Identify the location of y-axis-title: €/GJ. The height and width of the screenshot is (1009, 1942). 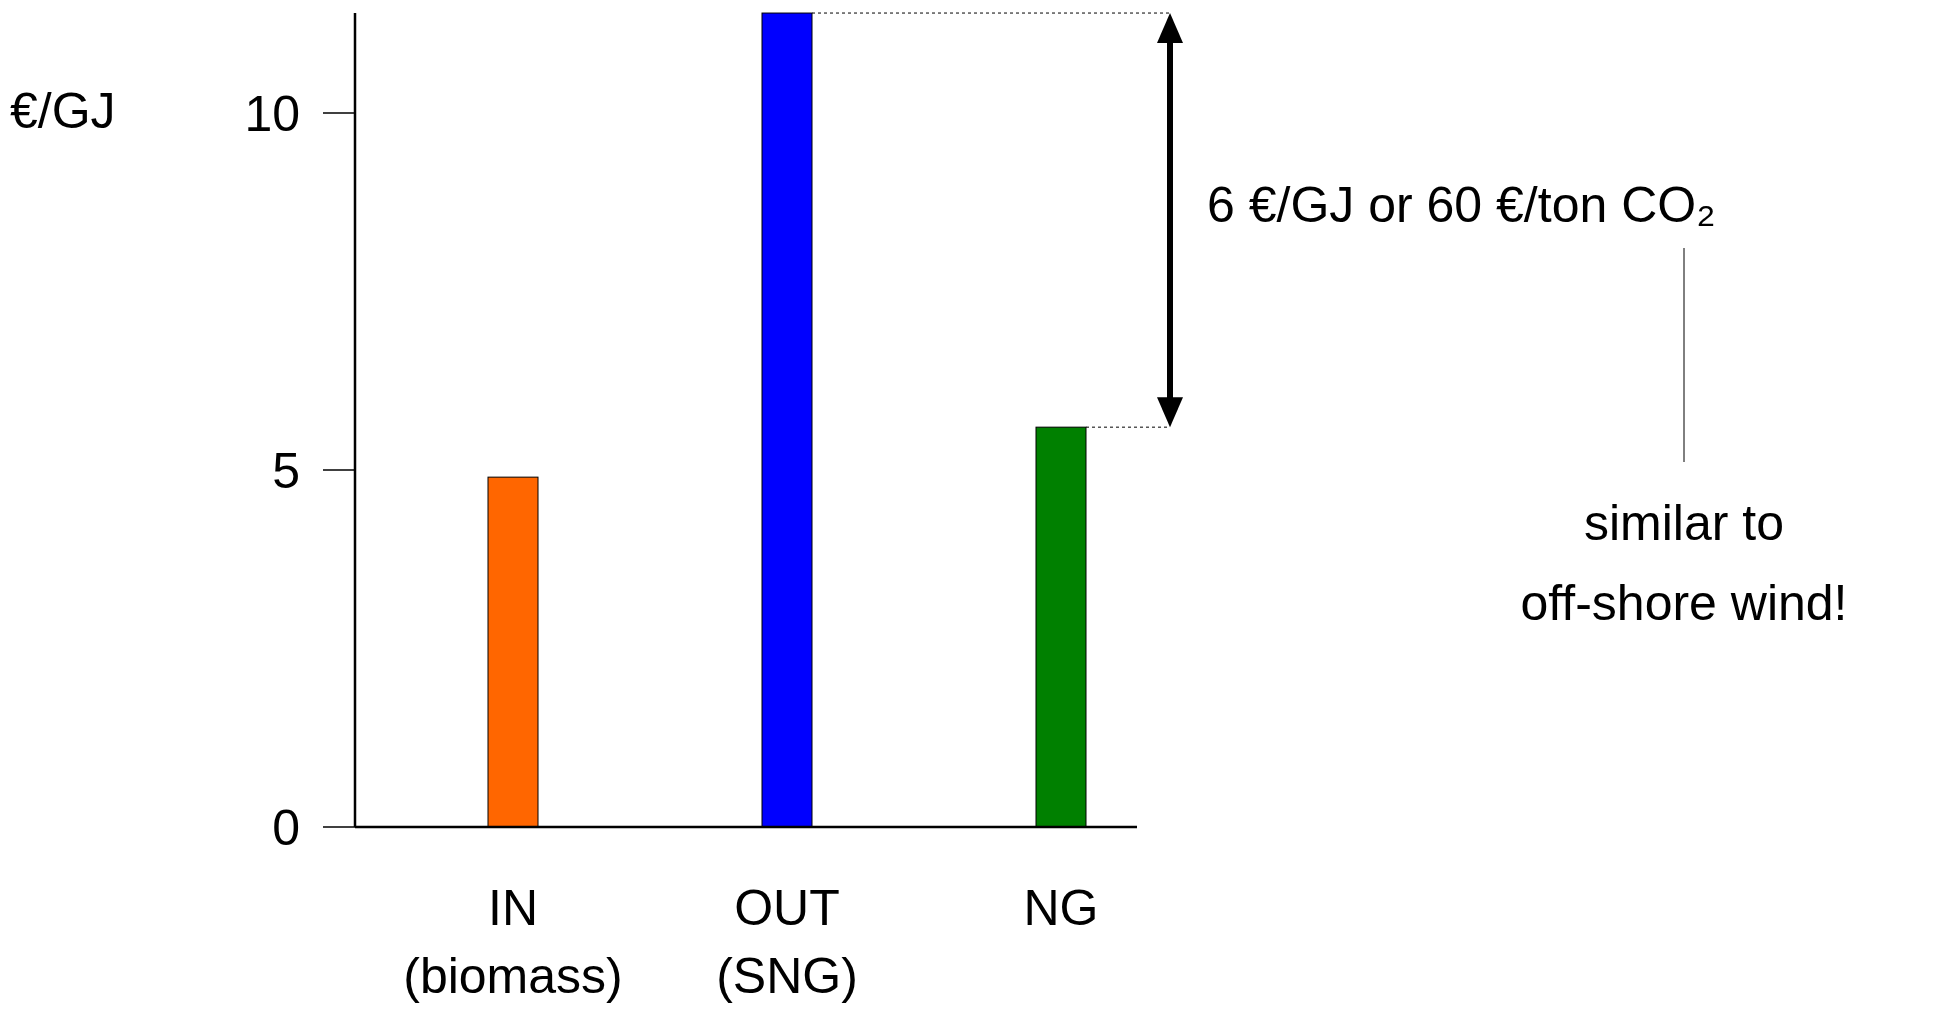
(63, 111).